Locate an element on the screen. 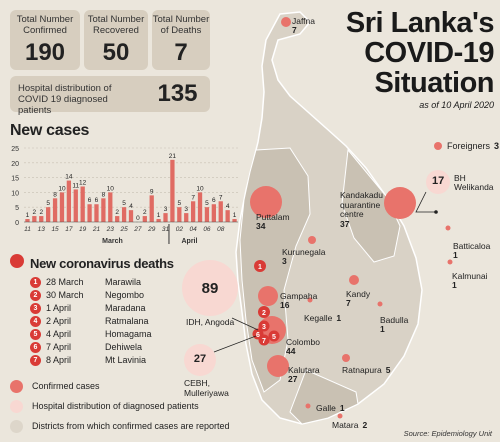 The height and width of the screenshot is (442, 500). puttalam-circle is located at coordinates (266, 202).